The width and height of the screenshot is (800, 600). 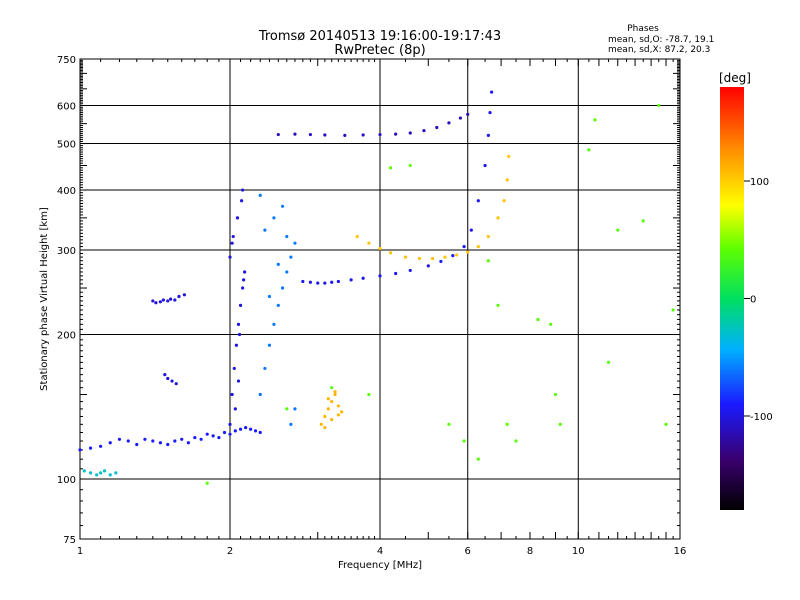 I want to click on x-tick-label: 4, so click(x=380, y=551).